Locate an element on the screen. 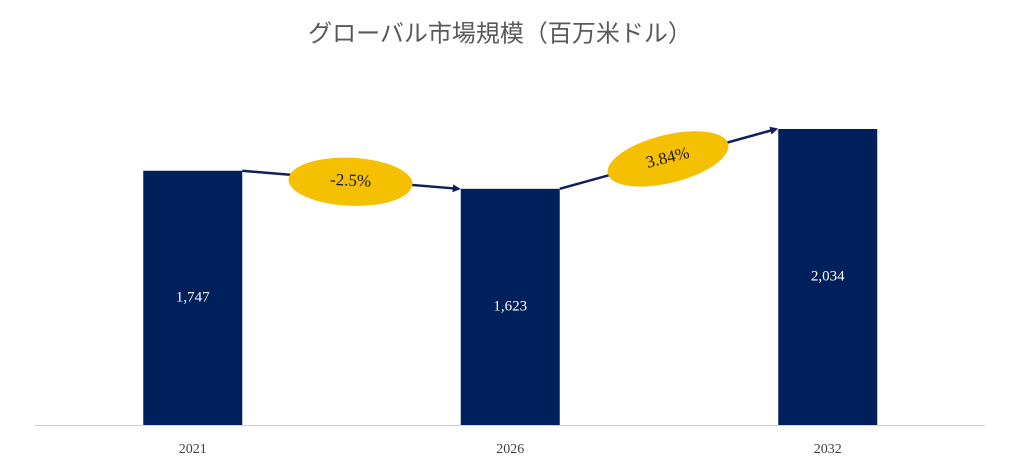 The height and width of the screenshot is (461, 1015). annotation: 3.84% is located at coordinates (668, 159).